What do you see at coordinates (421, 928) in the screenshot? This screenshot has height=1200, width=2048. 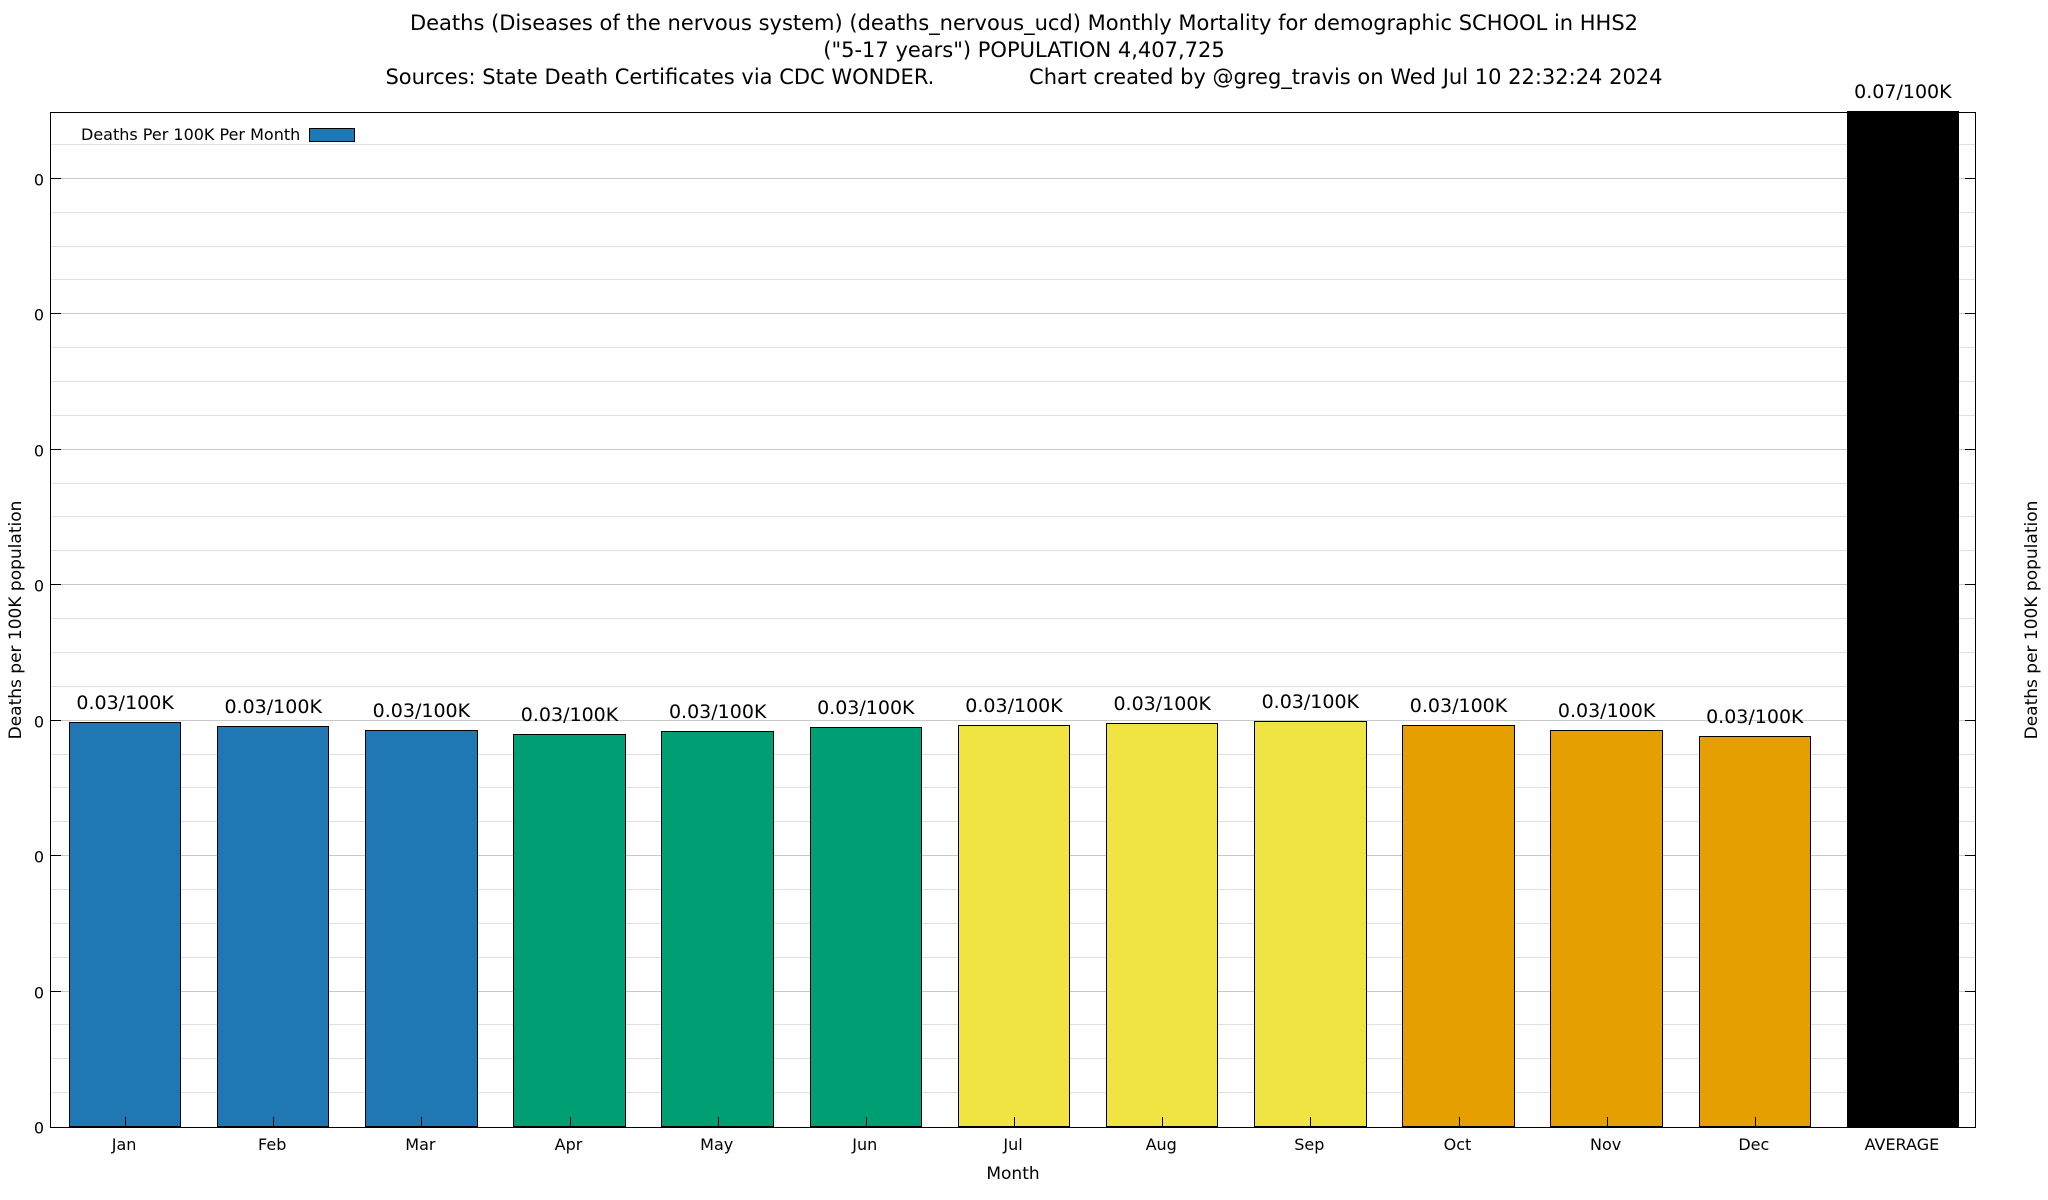 I see `bar-mar` at bounding box center [421, 928].